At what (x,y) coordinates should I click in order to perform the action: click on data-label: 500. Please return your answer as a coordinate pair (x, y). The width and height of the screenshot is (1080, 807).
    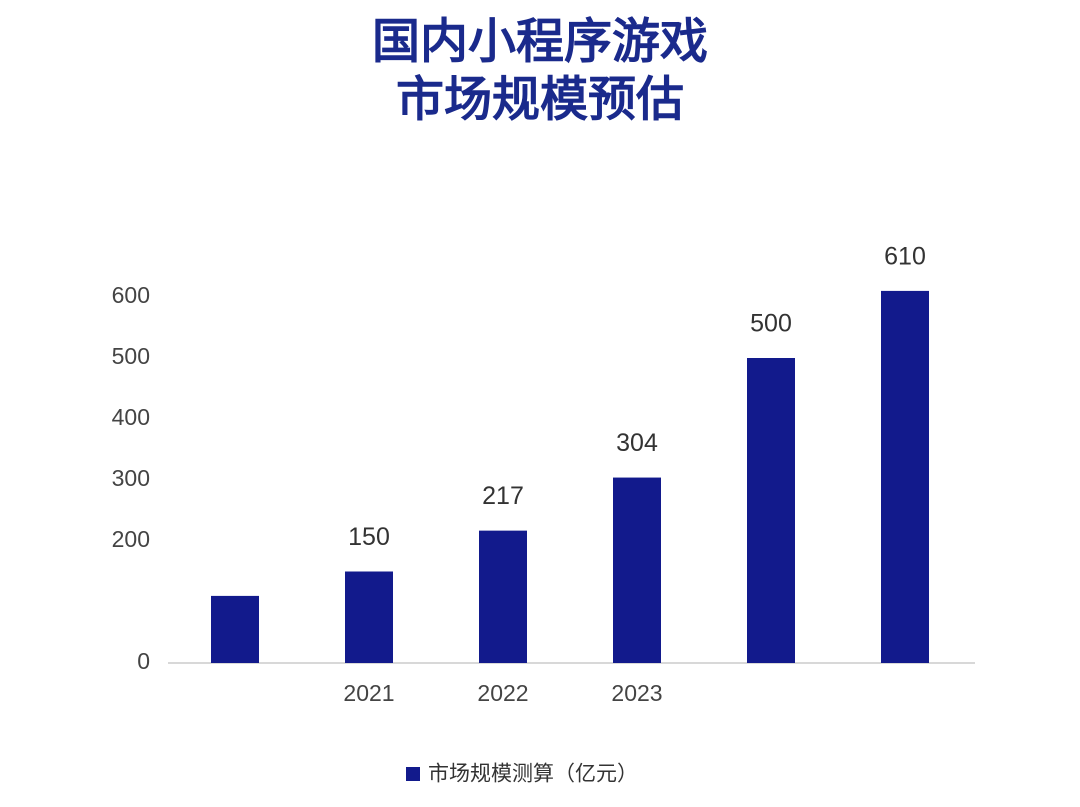
    Looking at the image, I should click on (771, 324).